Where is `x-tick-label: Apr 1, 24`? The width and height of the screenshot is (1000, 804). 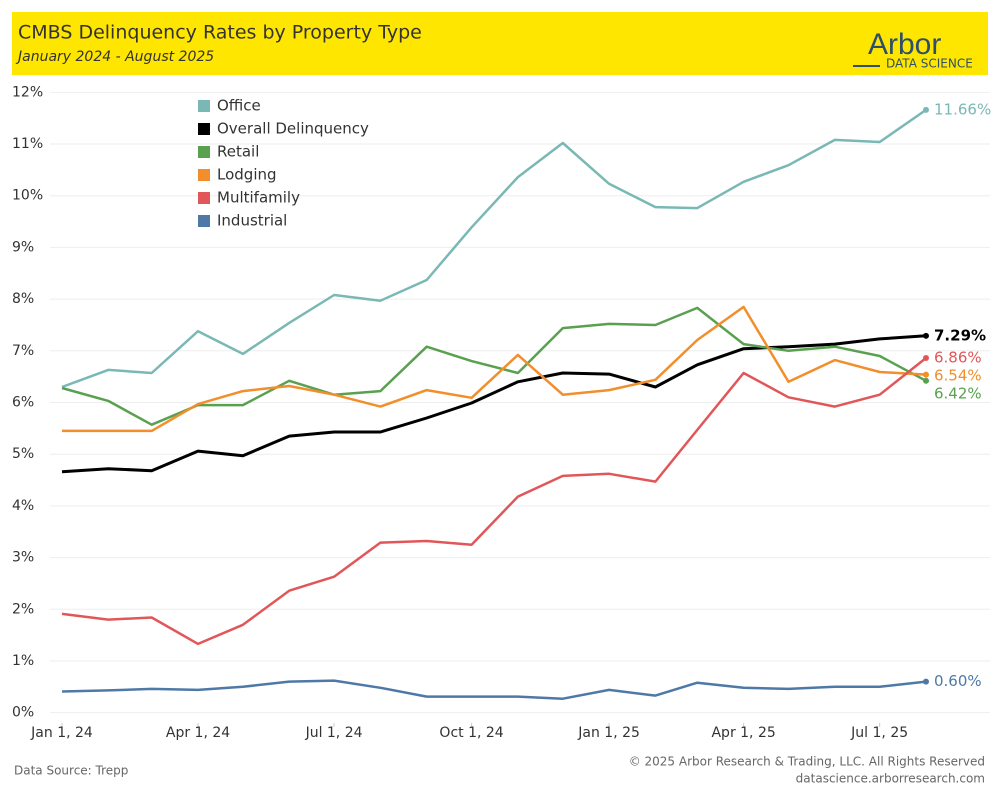 x-tick-label: Apr 1, 24 is located at coordinates (198, 733).